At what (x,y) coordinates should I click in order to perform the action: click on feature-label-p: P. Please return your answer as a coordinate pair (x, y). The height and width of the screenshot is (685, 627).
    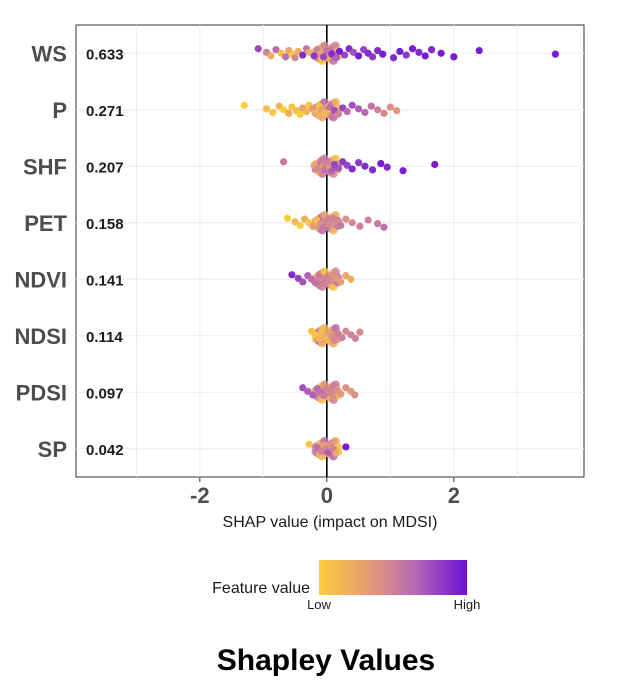
    Looking at the image, I should click on (59, 110).